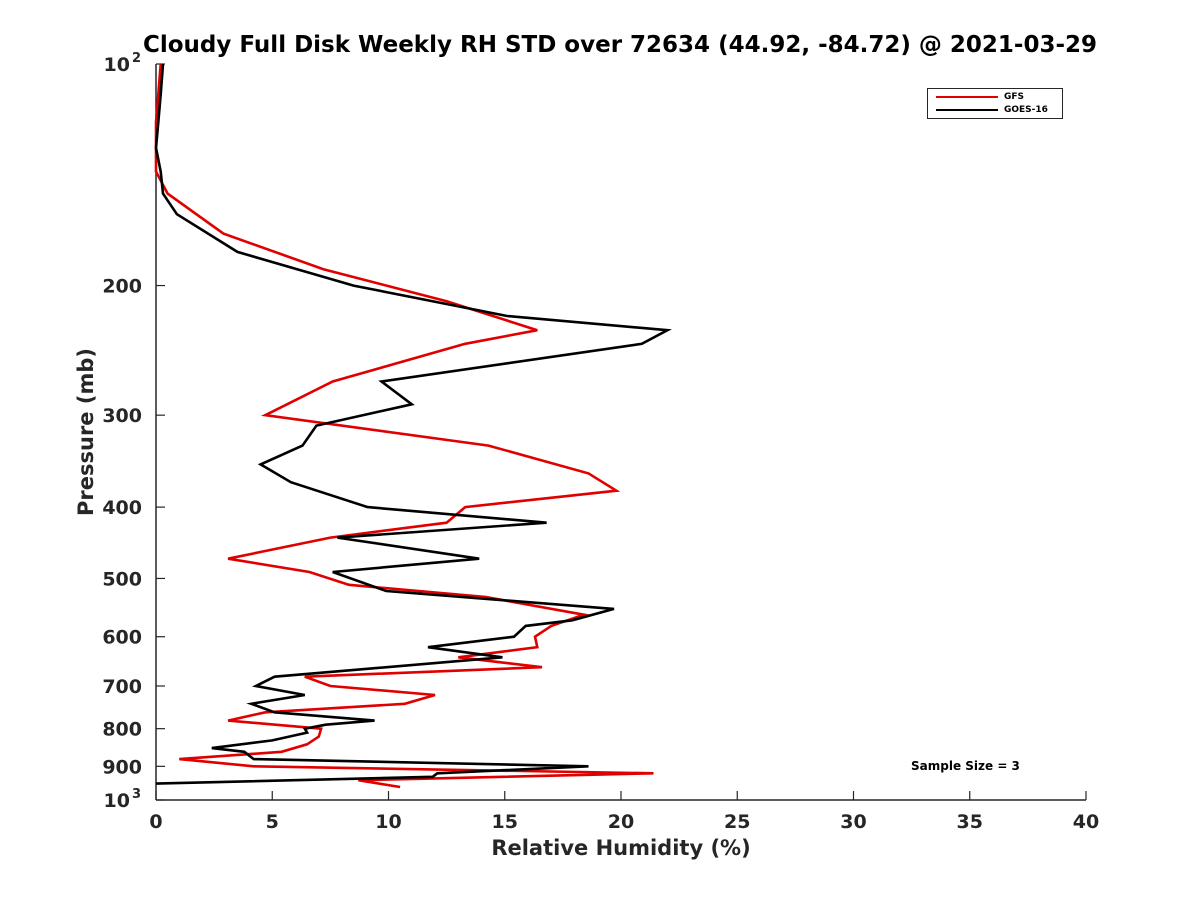 The width and height of the screenshot is (1200, 900). I want to click on y-tick-label: 500, so click(122, 579).